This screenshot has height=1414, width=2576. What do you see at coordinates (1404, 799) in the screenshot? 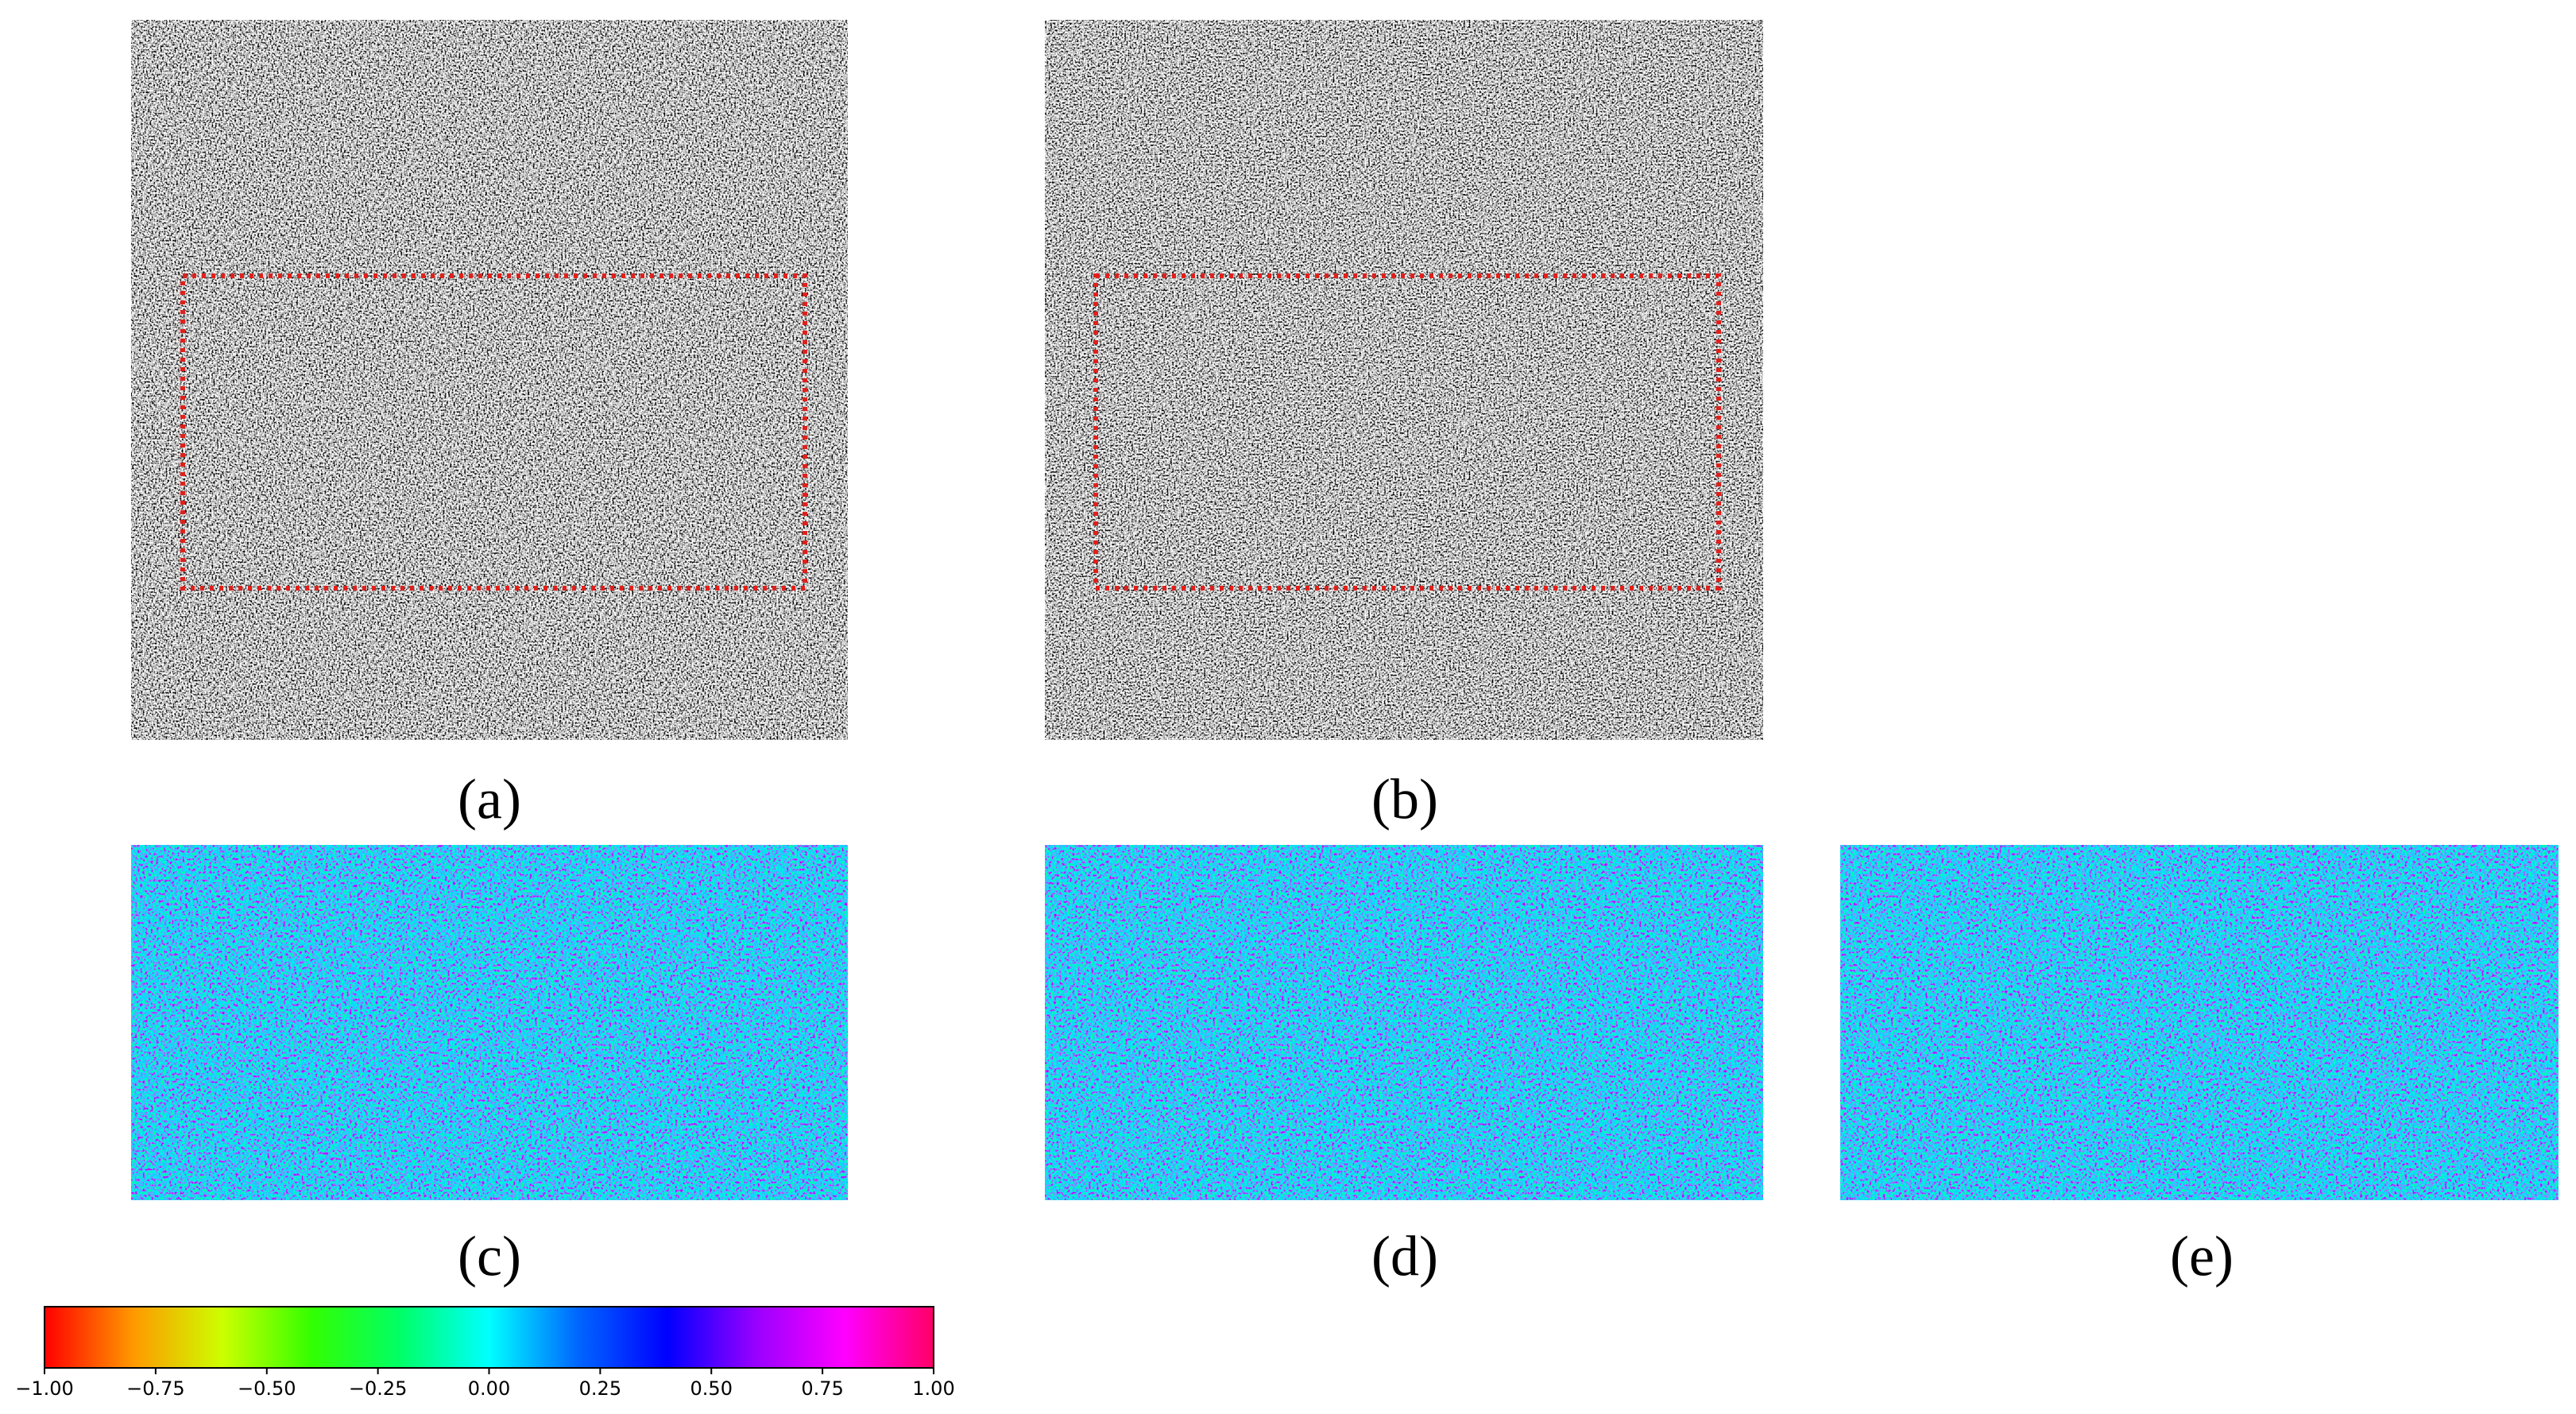
I see `panel-label: (b)` at bounding box center [1404, 799].